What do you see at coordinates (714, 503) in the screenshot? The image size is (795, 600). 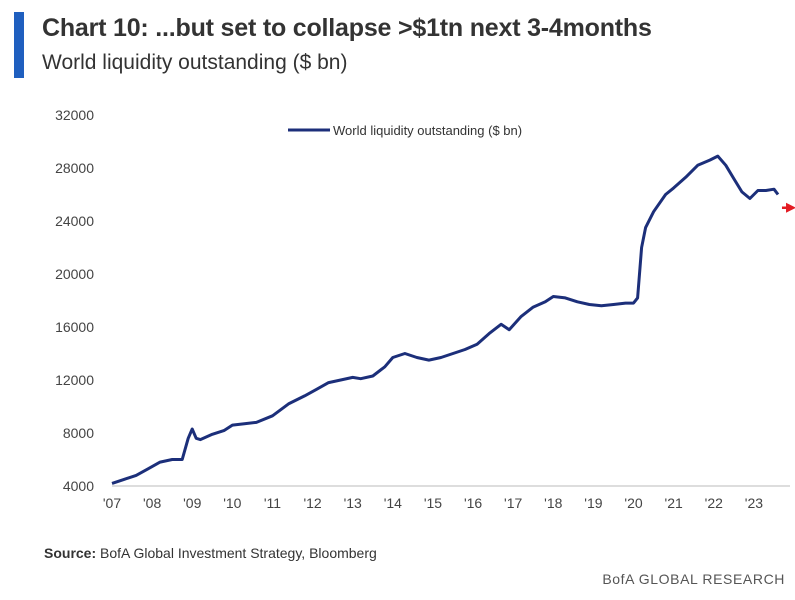 I see `x-tick-label: '22` at bounding box center [714, 503].